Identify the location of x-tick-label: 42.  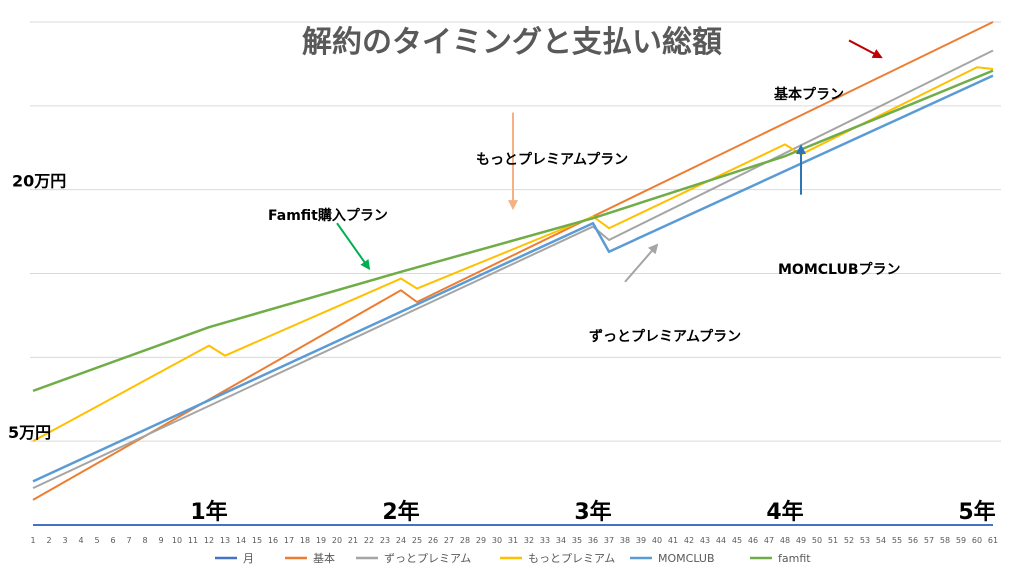
(689, 540).